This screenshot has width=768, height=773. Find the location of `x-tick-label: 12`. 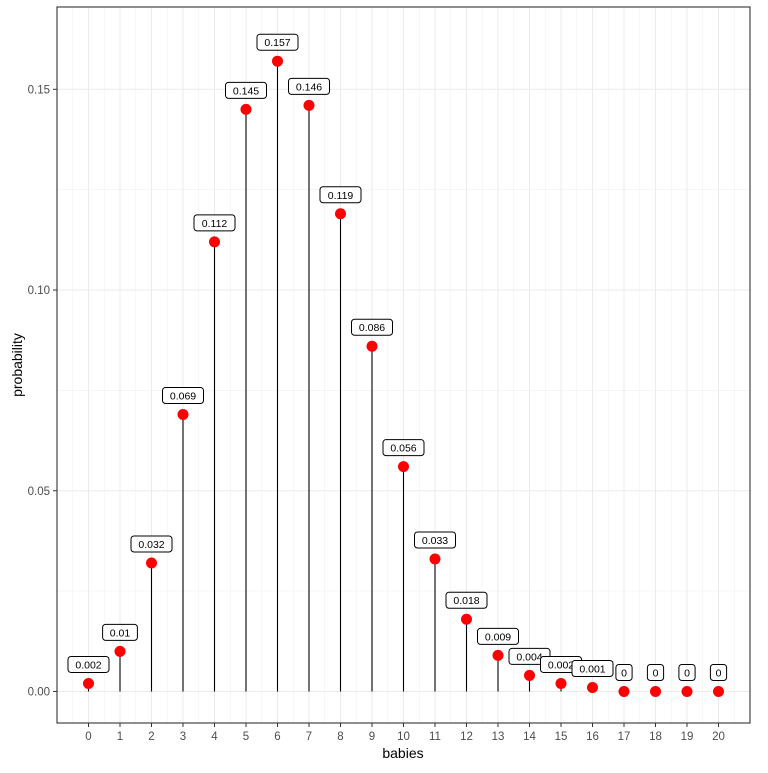

x-tick-label: 12 is located at coordinates (466, 737).